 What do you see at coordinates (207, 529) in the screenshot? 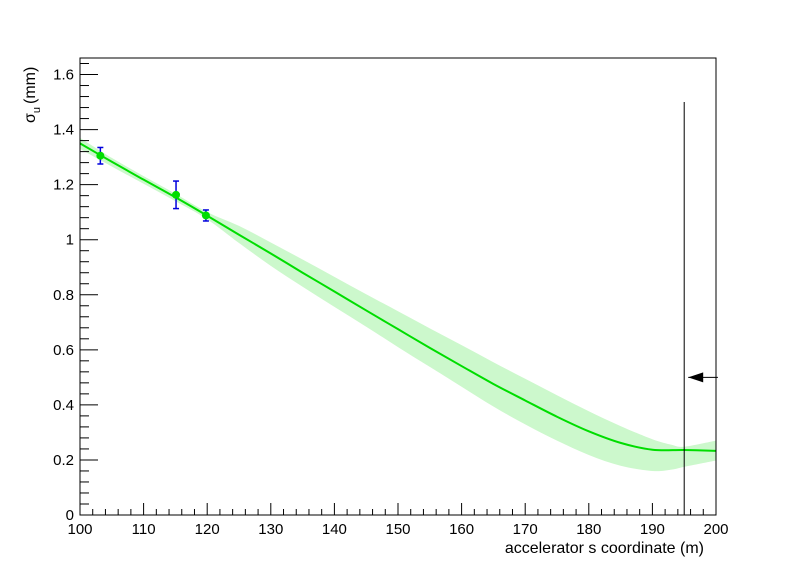
I see `x-tick-label: 120` at bounding box center [207, 529].